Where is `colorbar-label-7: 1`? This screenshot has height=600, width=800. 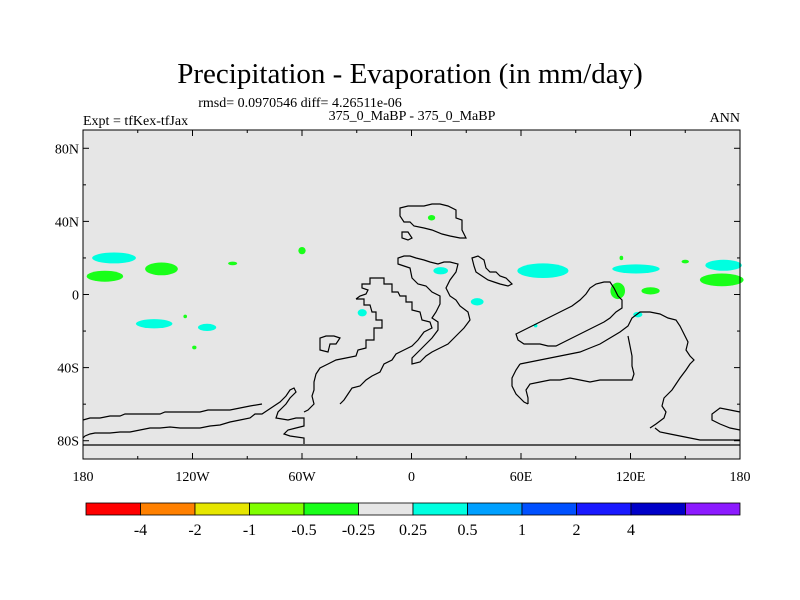 colorbar-label-7: 1 is located at coordinates (522, 530).